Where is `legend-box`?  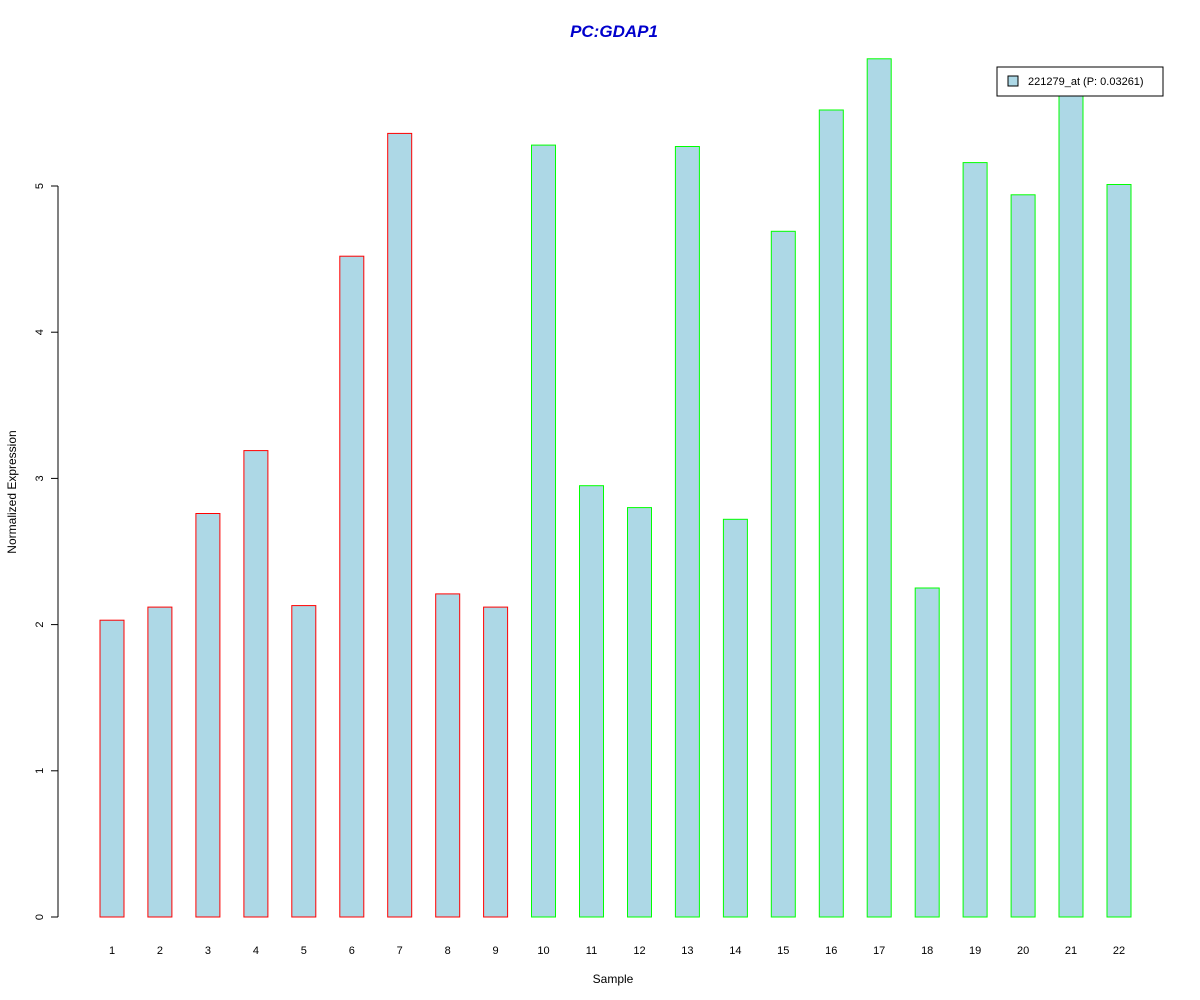 legend-box is located at coordinates (1080, 81).